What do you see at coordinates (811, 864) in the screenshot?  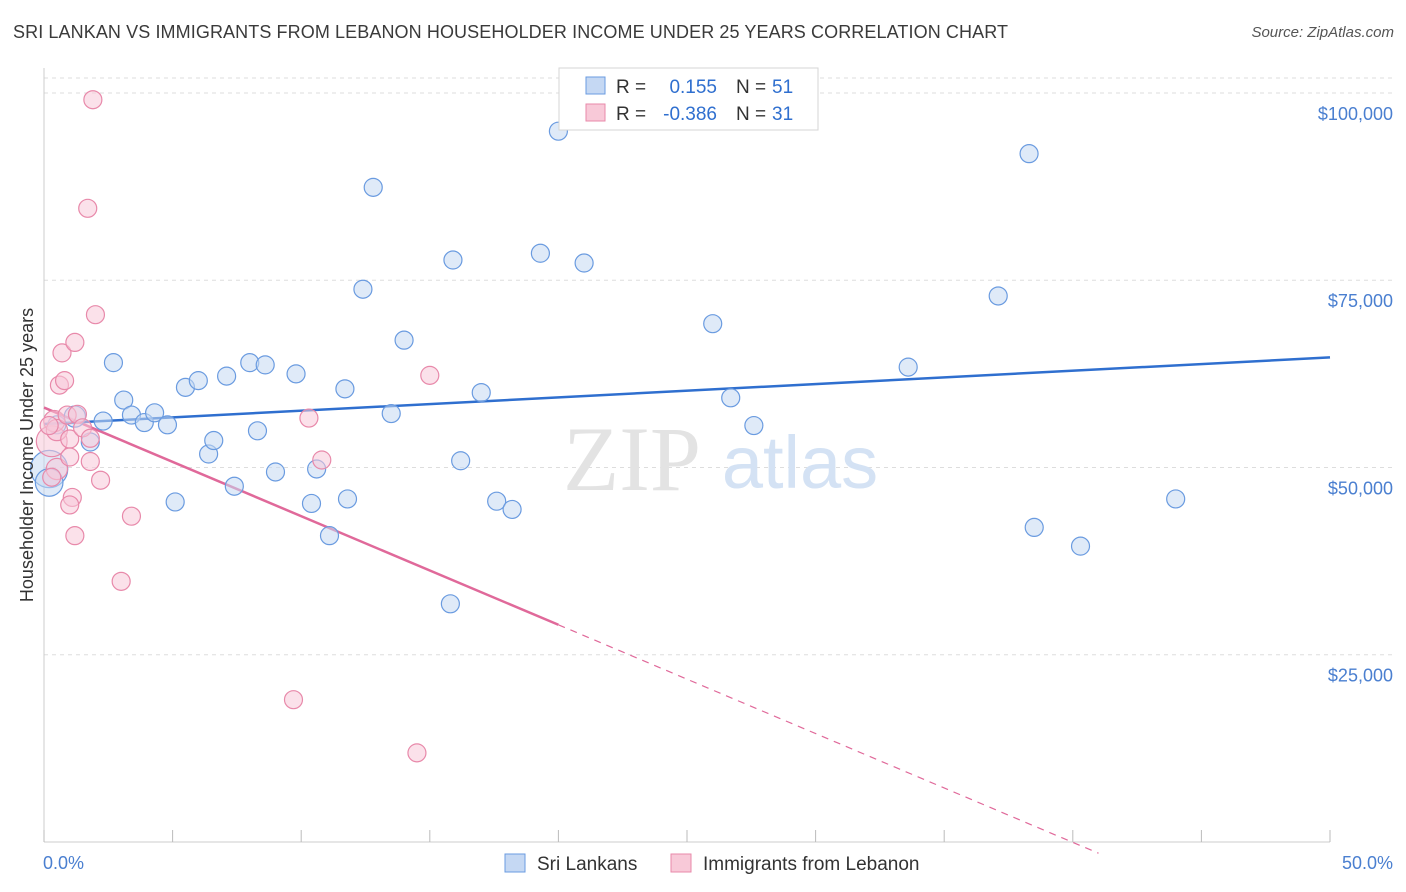 I see `series-legend-lebanon: Immigrants from Lebanon` at bounding box center [811, 864].